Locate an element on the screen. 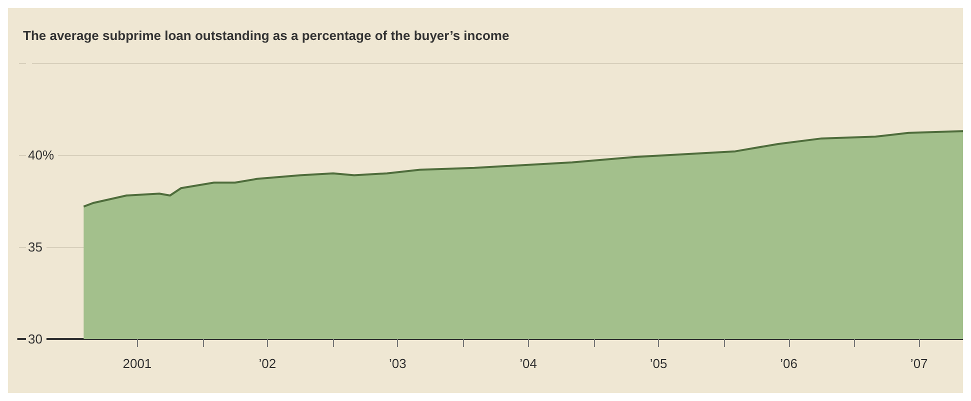 Image resolution: width=971 pixels, height=401 pixels. y-tick-label: 40% is located at coordinates (41, 155).